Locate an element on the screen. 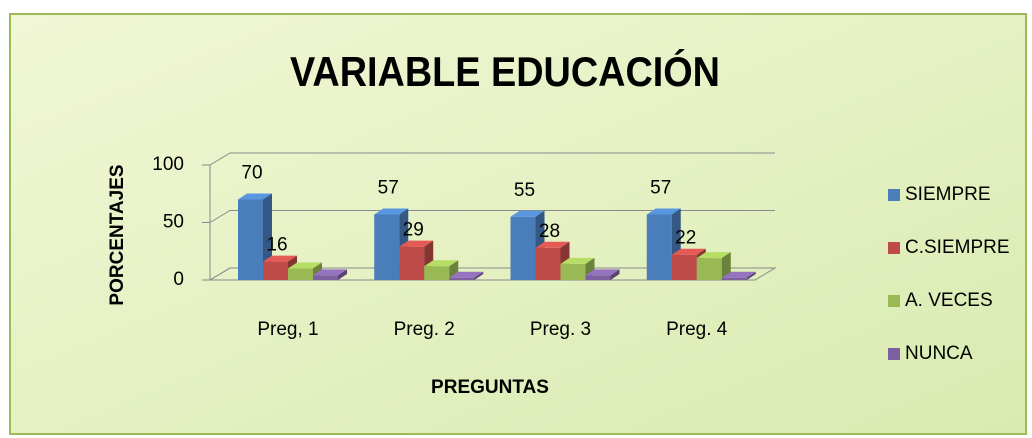 The height and width of the screenshot is (438, 1032). data-label: 22 is located at coordinates (685, 238).